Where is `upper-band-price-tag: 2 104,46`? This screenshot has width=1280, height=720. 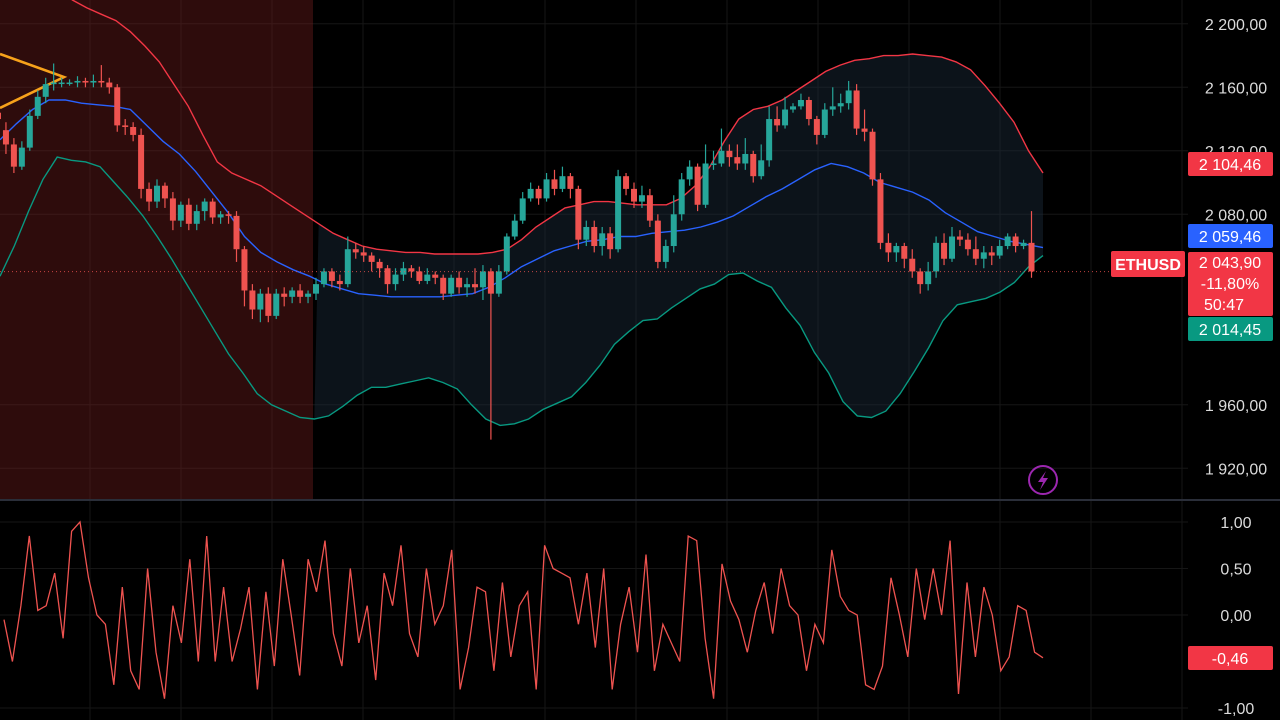
upper-band-price-tag: 2 104,46 is located at coordinates (1230, 164).